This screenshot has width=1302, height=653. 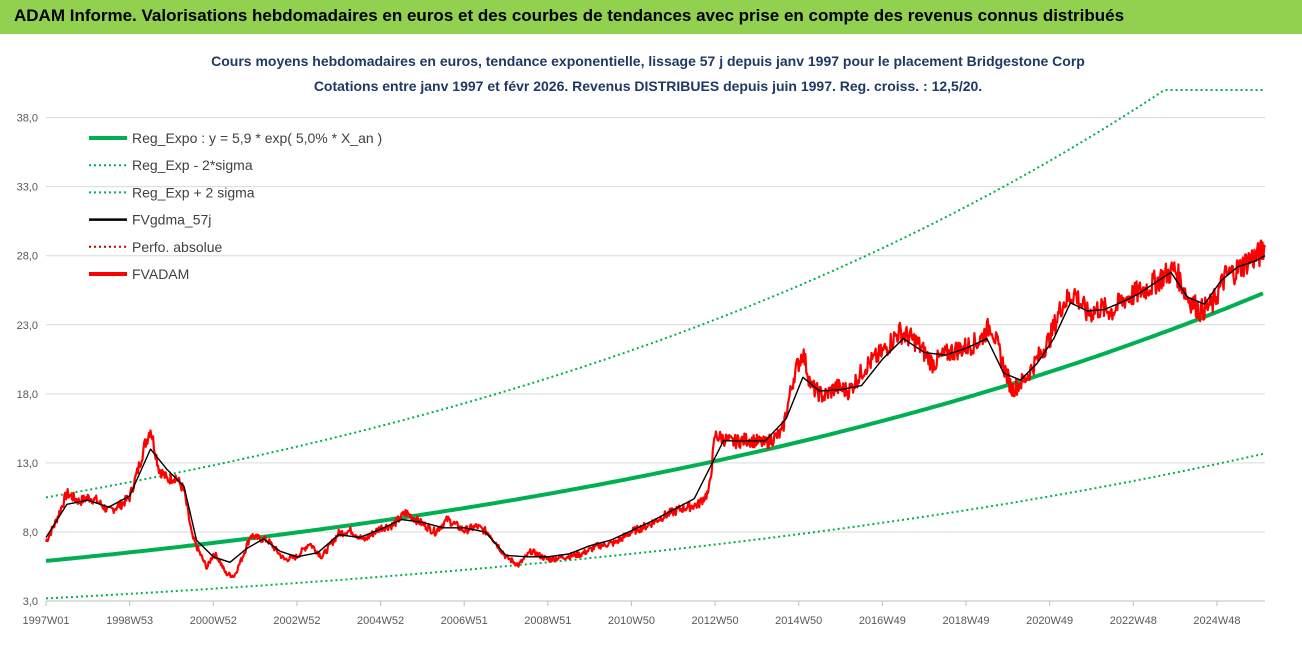 I want to click on x-tick-label: 1997W01, so click(x=45, y=621).